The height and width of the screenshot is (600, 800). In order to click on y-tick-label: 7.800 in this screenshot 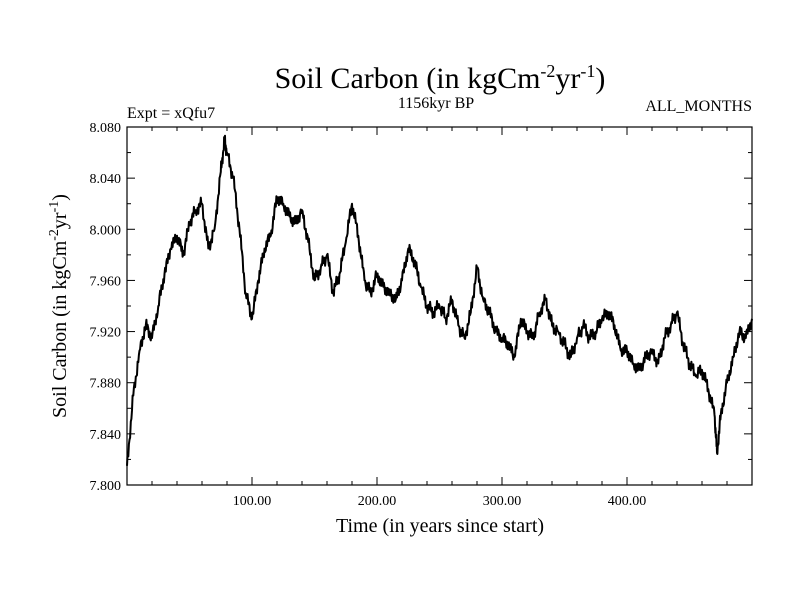, I will do `click(106, 486)`.